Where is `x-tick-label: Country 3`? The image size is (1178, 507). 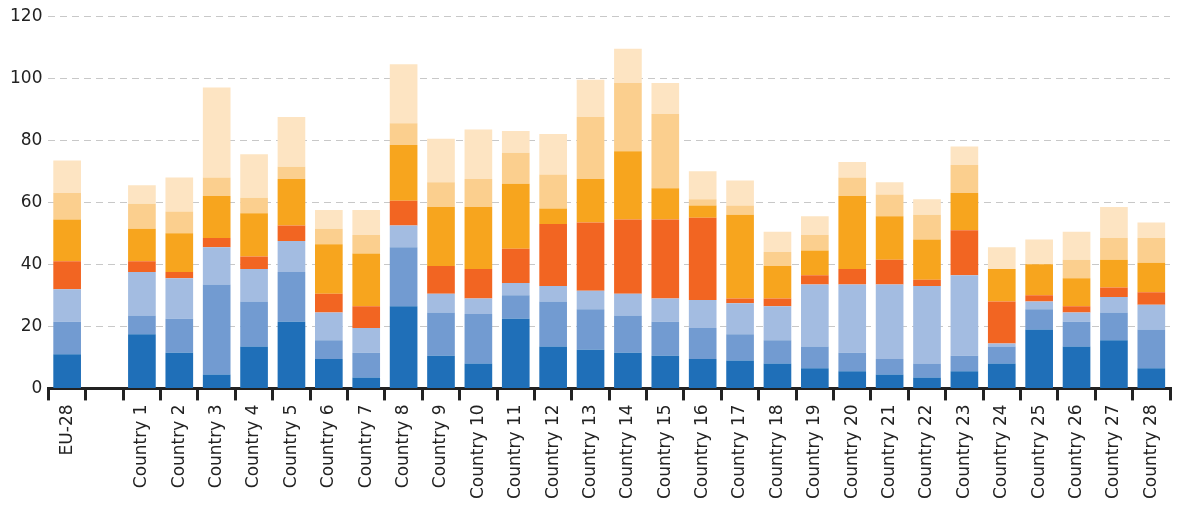 x-tick-label: Country 3 is located at coordinates (215, 446).